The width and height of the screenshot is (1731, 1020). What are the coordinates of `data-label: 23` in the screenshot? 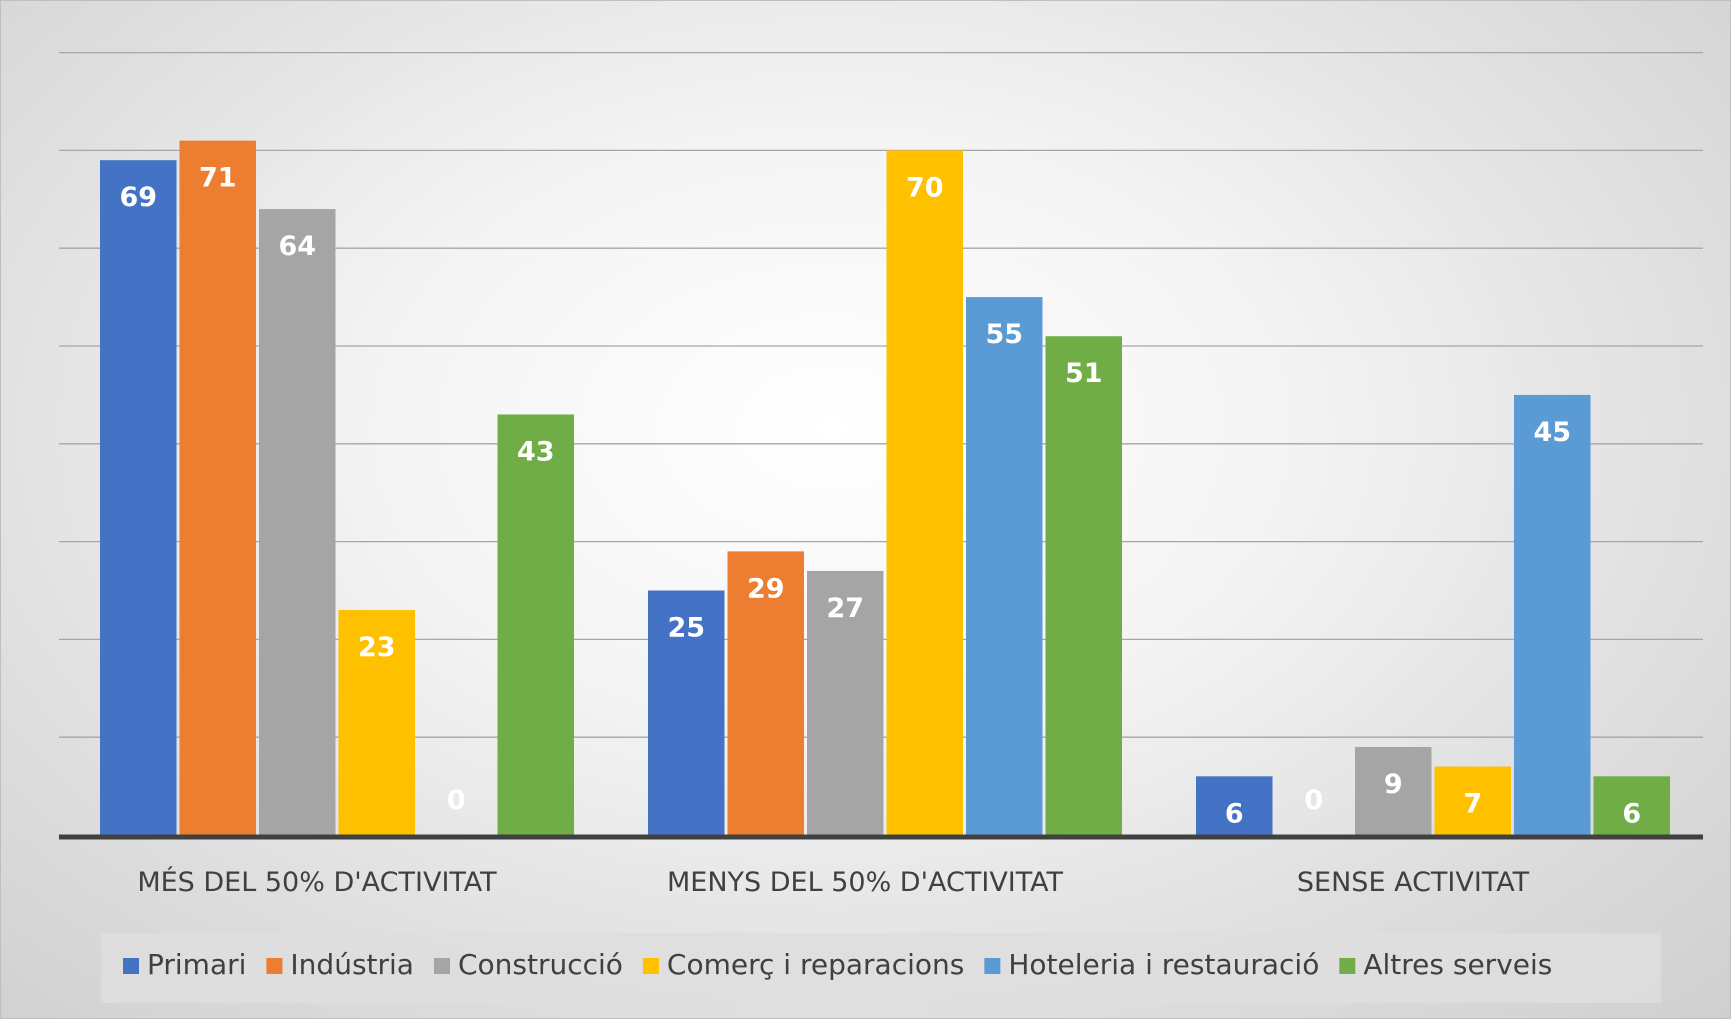 It's located at (377, 647).